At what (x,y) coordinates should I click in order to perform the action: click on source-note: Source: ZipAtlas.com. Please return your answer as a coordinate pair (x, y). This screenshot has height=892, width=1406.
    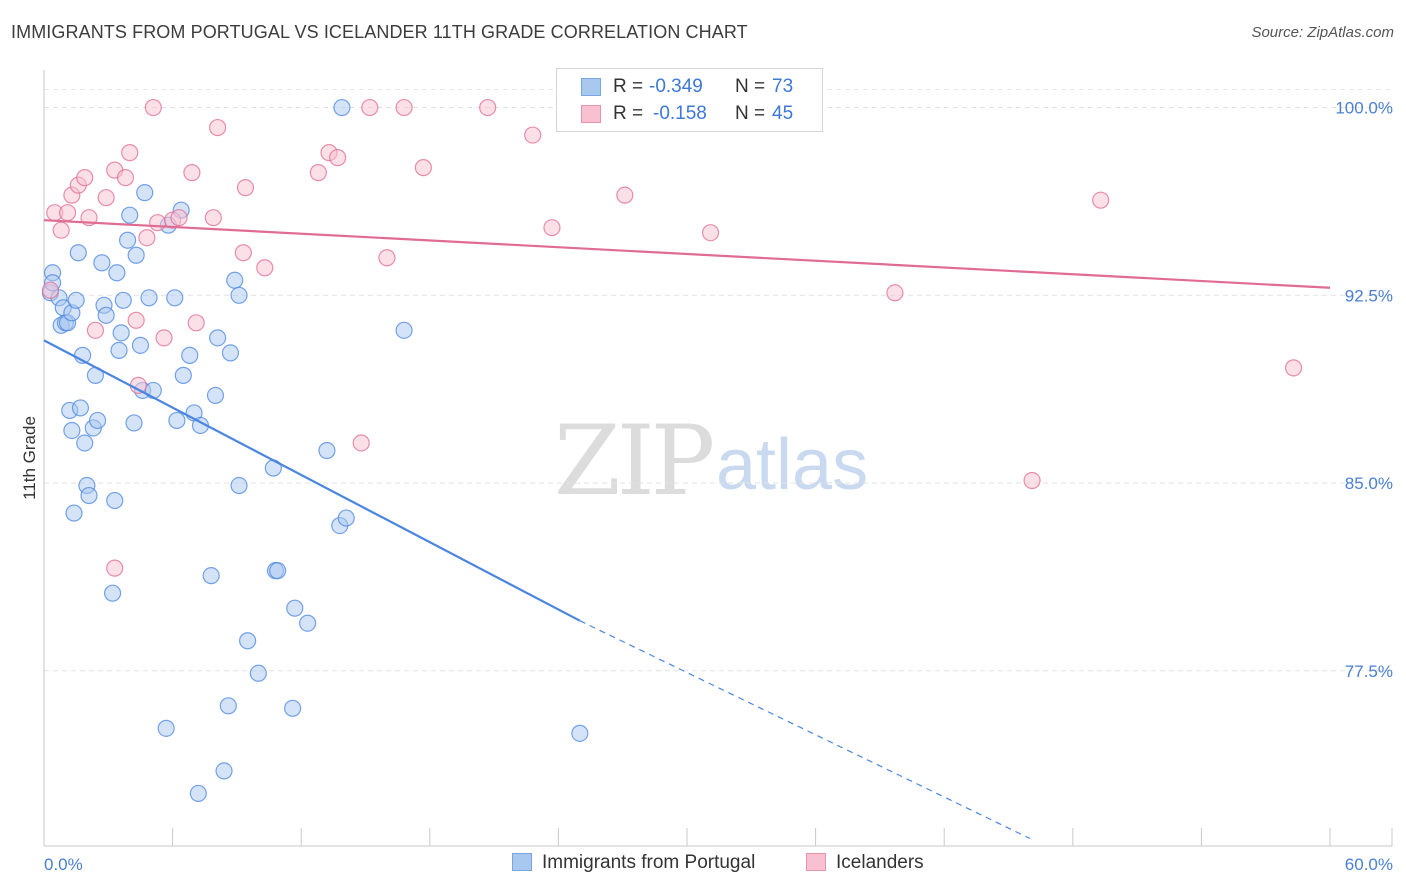
    Looking at the image, I should click on (1322, 32).